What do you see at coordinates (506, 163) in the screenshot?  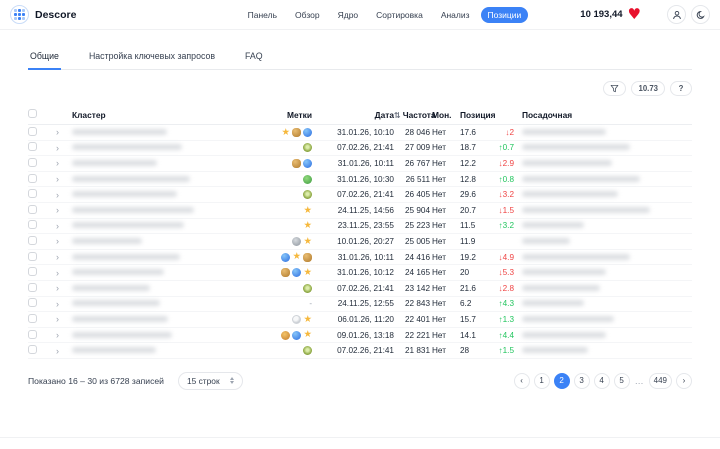 I see `position-delta: ↓2.9` at bounding box center [506, 163].